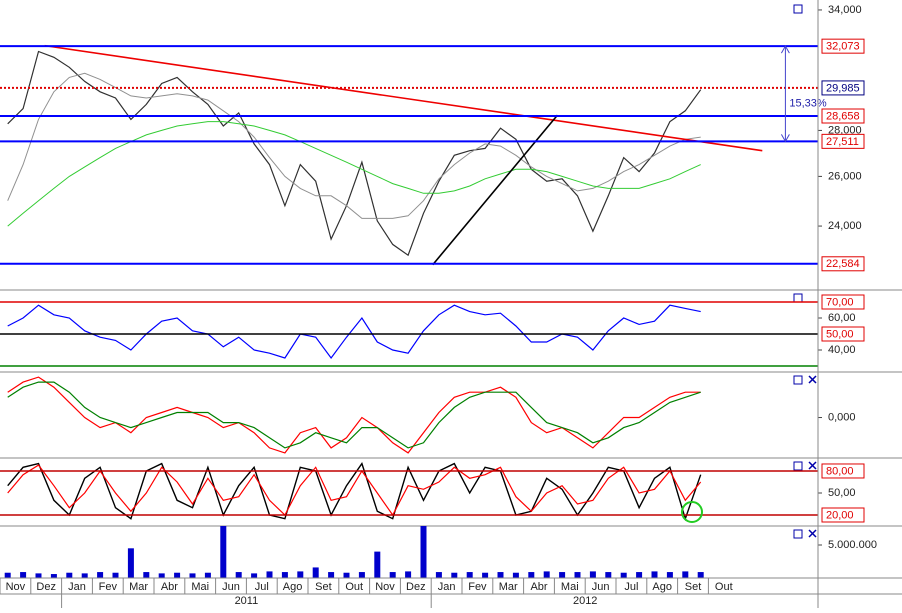  I want to click on level-label: 29,985, so click(843, 88).